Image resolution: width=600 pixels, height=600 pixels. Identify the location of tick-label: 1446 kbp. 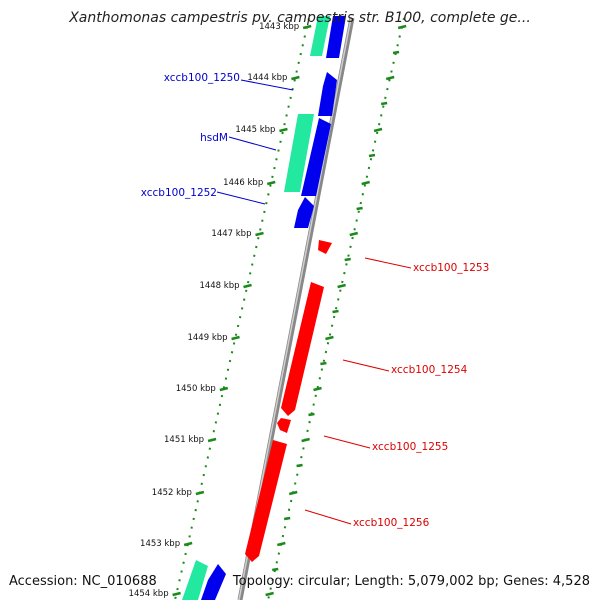
(243, 183).